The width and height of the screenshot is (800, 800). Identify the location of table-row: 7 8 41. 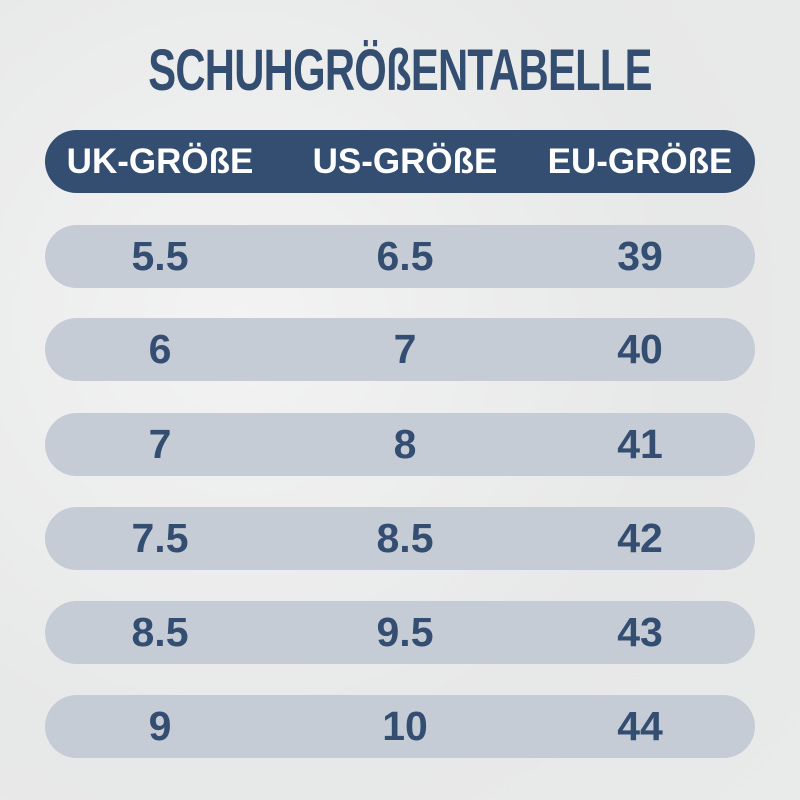
(400, 444).